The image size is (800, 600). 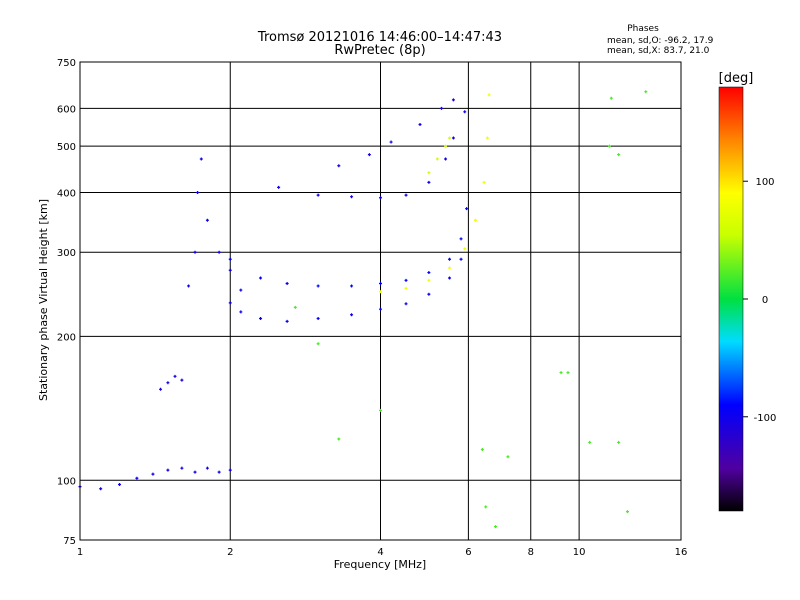 I want to click on colorbar-tick-label: 100, so click(x=764, y=182).